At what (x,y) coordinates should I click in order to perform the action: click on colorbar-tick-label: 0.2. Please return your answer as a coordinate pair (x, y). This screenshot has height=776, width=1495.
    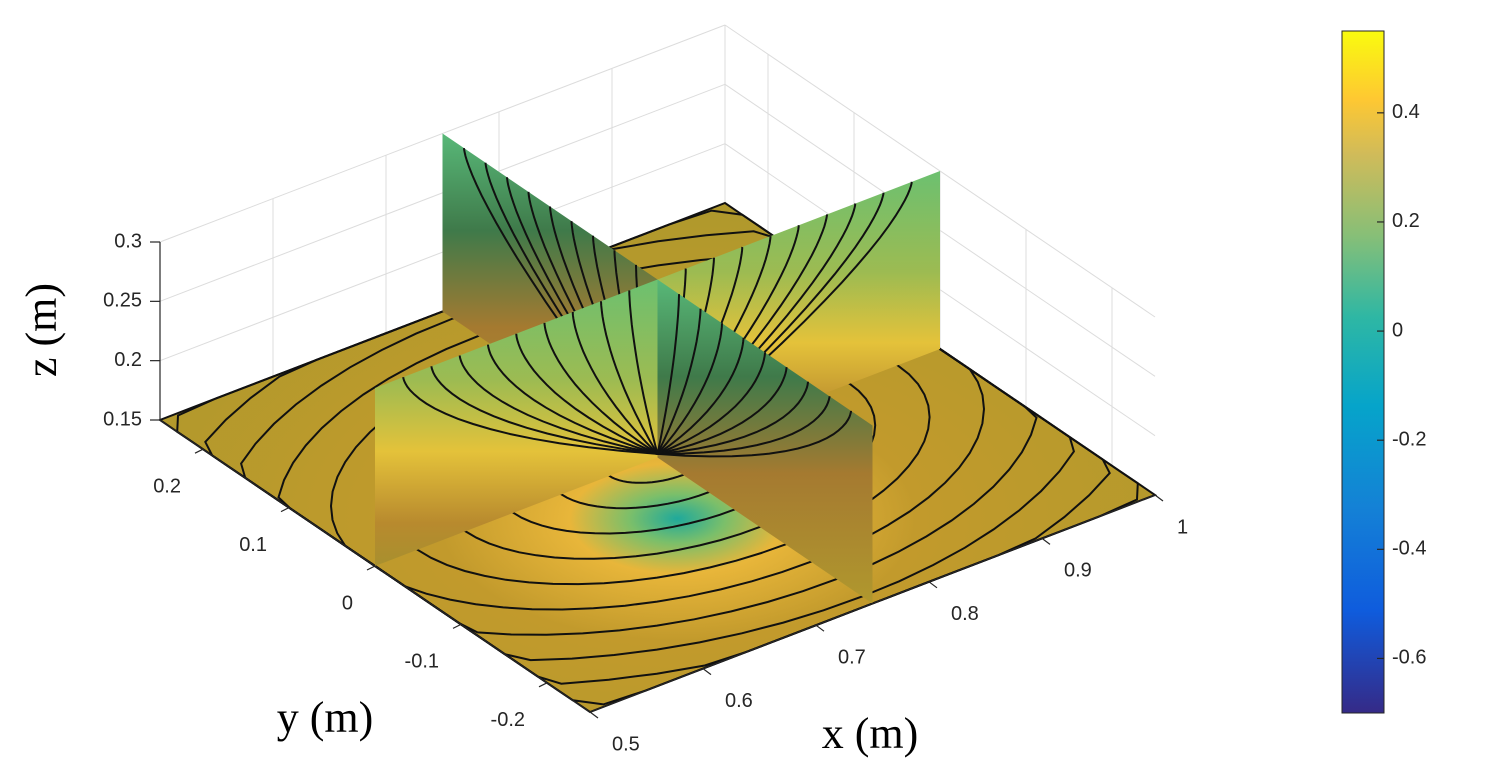
    Looking at the image, I should click on (1406, 221).